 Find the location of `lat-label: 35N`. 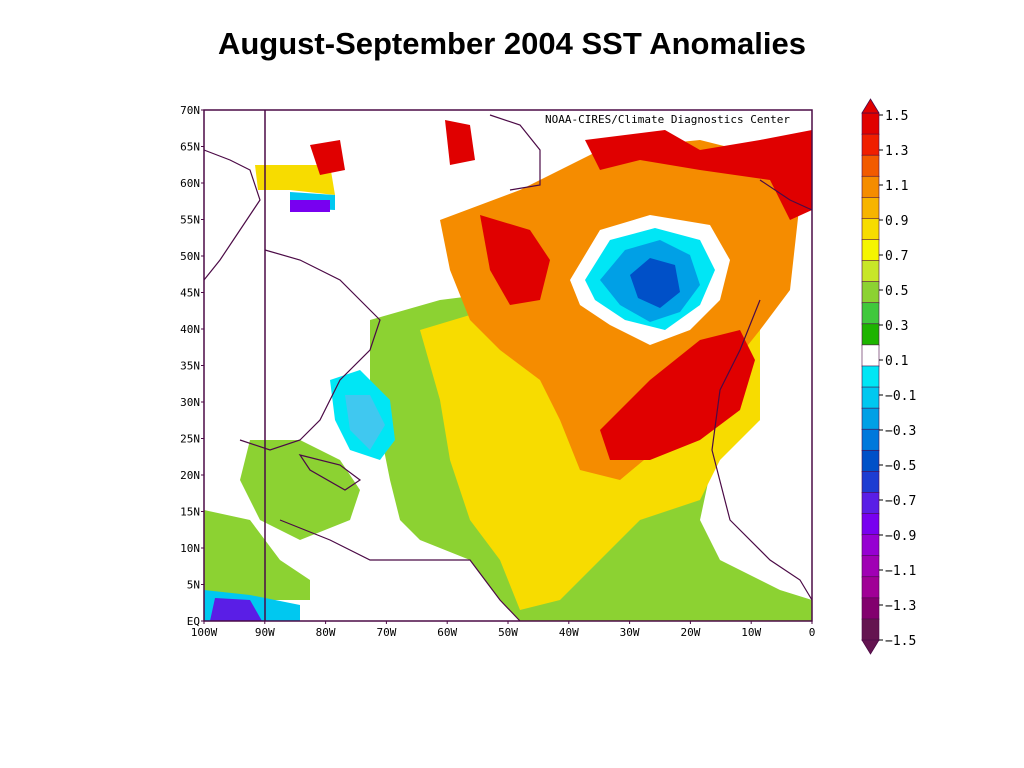

lat-label: 35N is located at coordinates (190, 366).